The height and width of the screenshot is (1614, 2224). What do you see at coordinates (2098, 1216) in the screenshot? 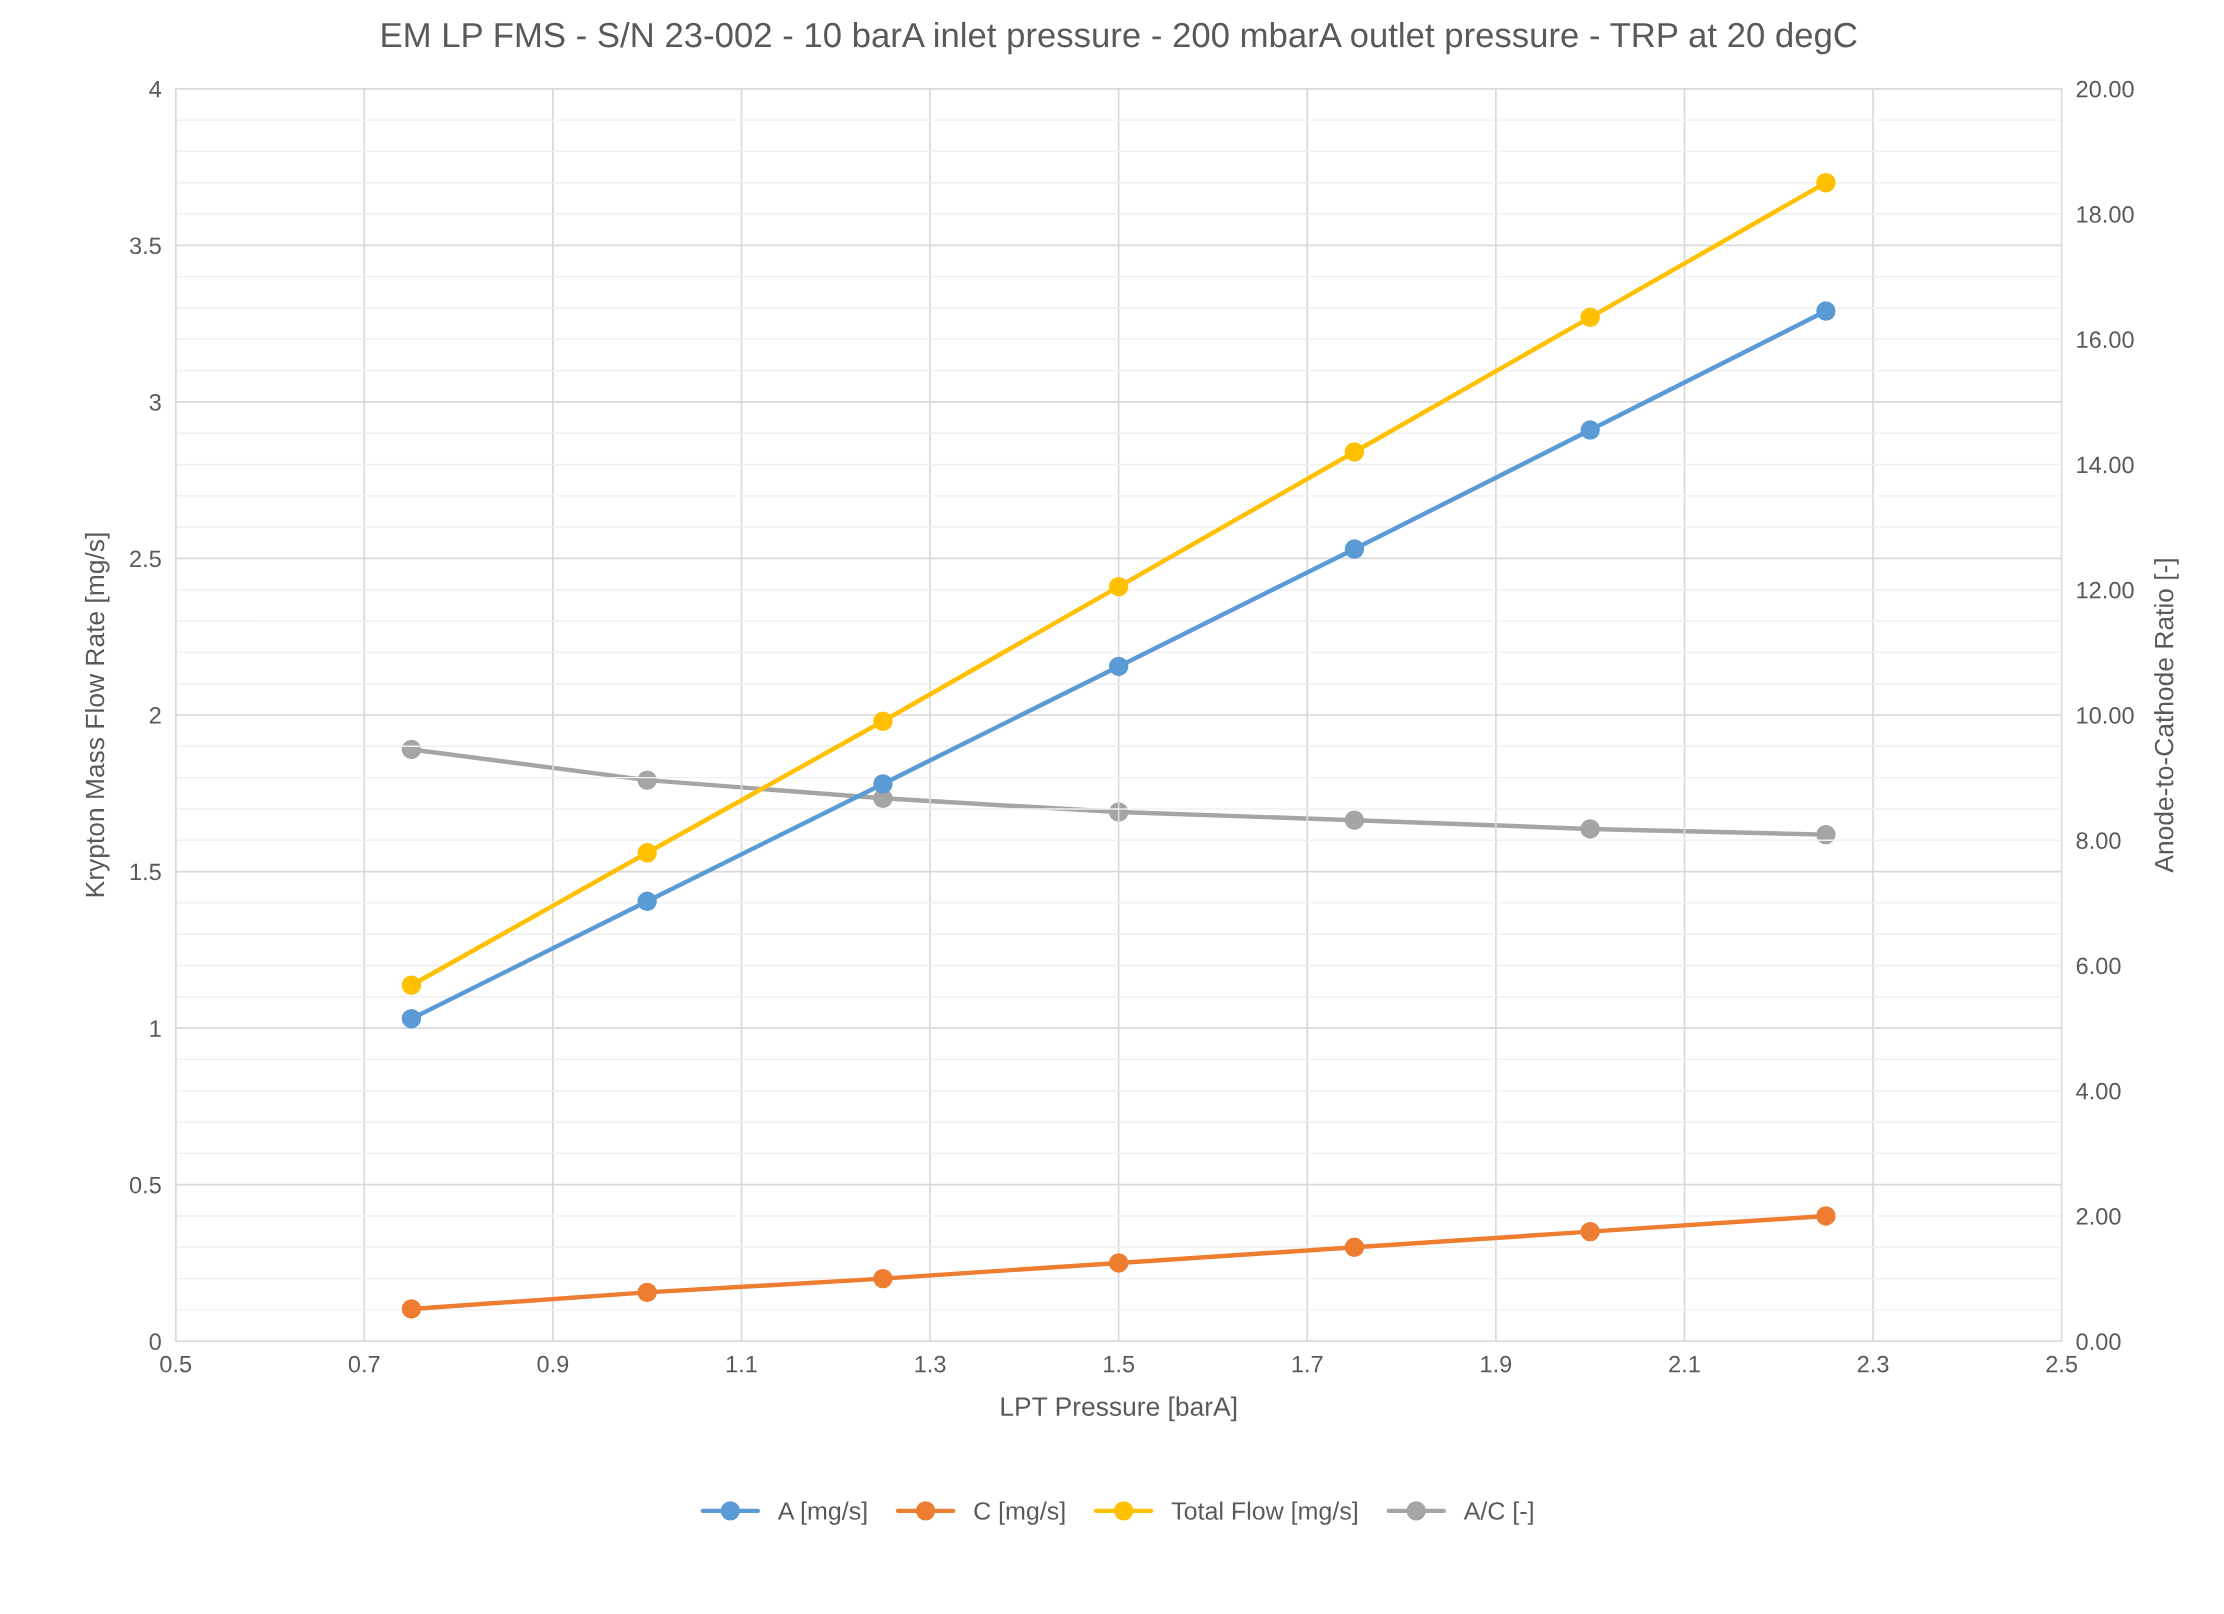
I see `y2-tick-label: 2.00` at bounding box center [2098, 1216].